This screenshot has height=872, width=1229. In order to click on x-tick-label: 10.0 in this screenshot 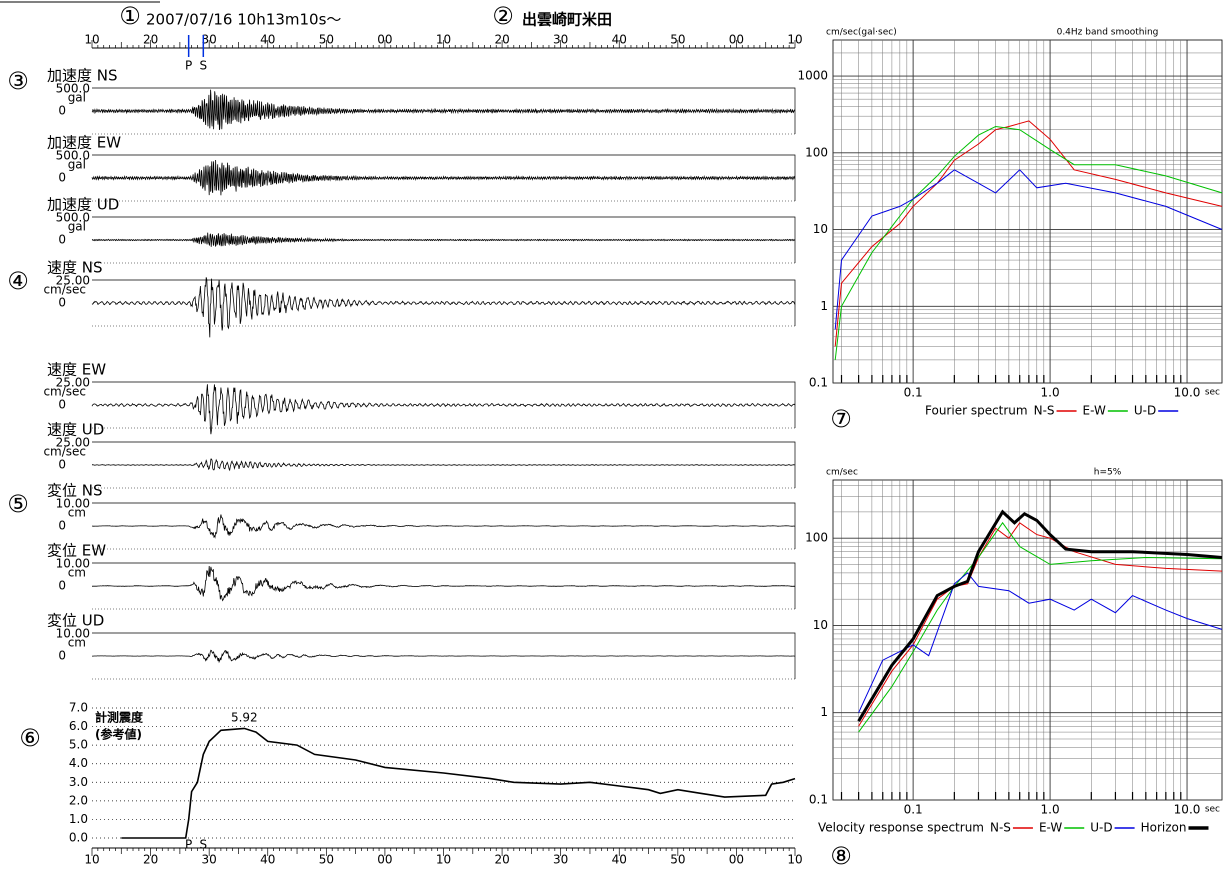, I will do `click(1187, 810)`.